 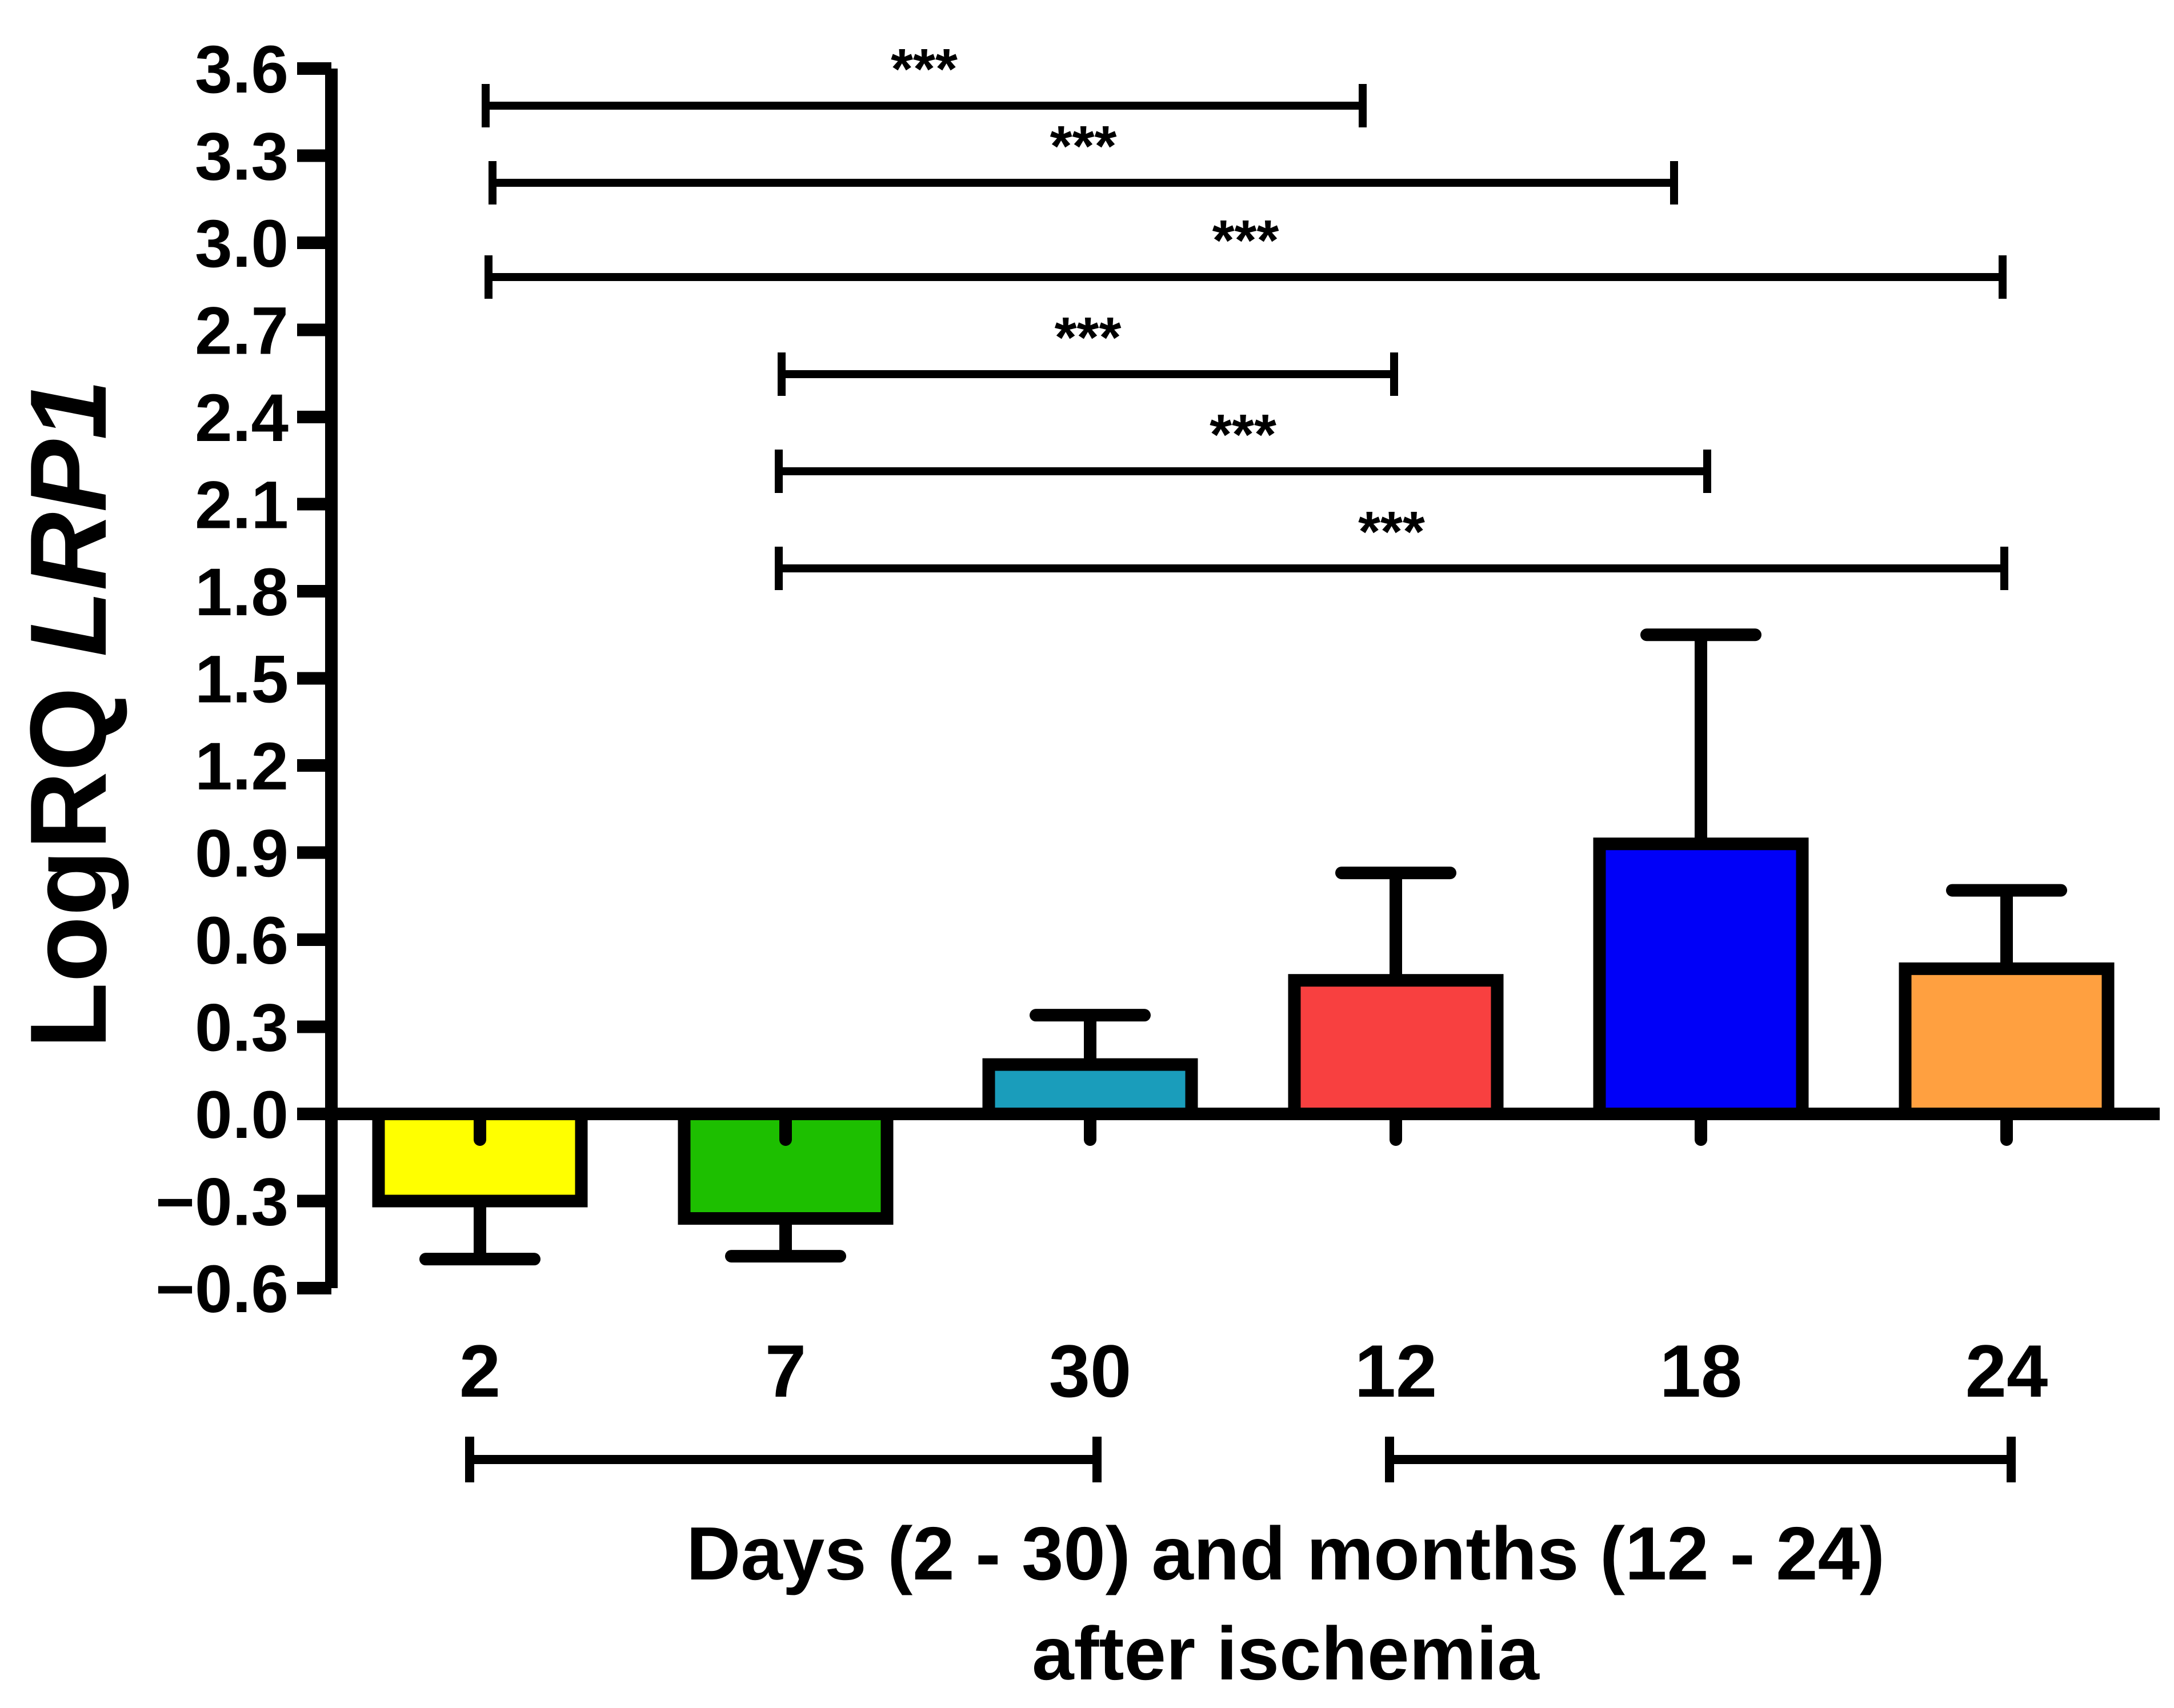 What do you see at coordinates (242, 1115) in the screenshot?
I see `y-tick-label: 0.0` at bounding box center [242, 1115].